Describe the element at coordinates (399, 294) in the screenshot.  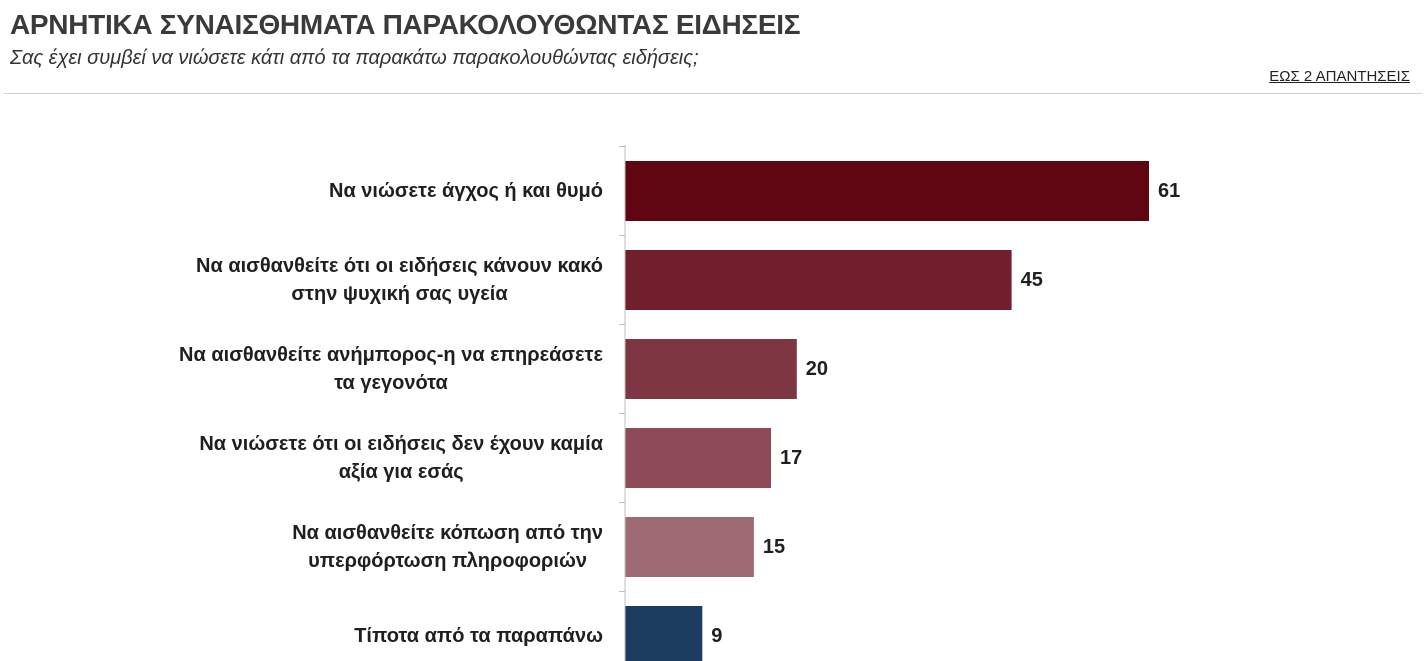
I see `category-label-line: στην ψυχική σας υγεία` at that location.